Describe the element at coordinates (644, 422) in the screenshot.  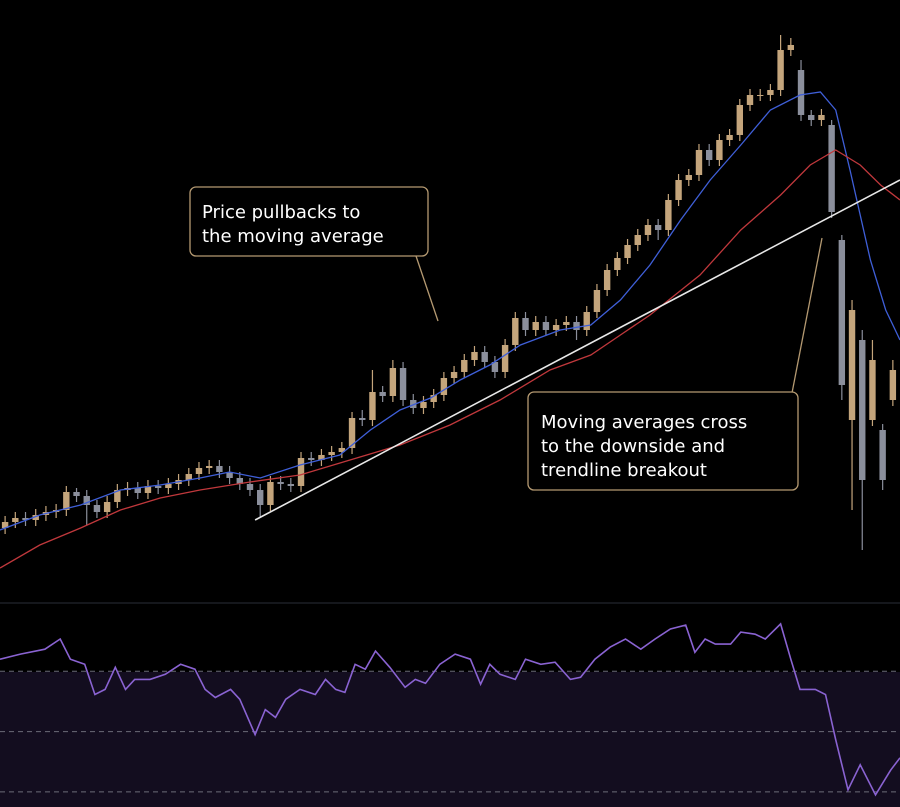
I see `note-line: Moving averages cross` at that location.